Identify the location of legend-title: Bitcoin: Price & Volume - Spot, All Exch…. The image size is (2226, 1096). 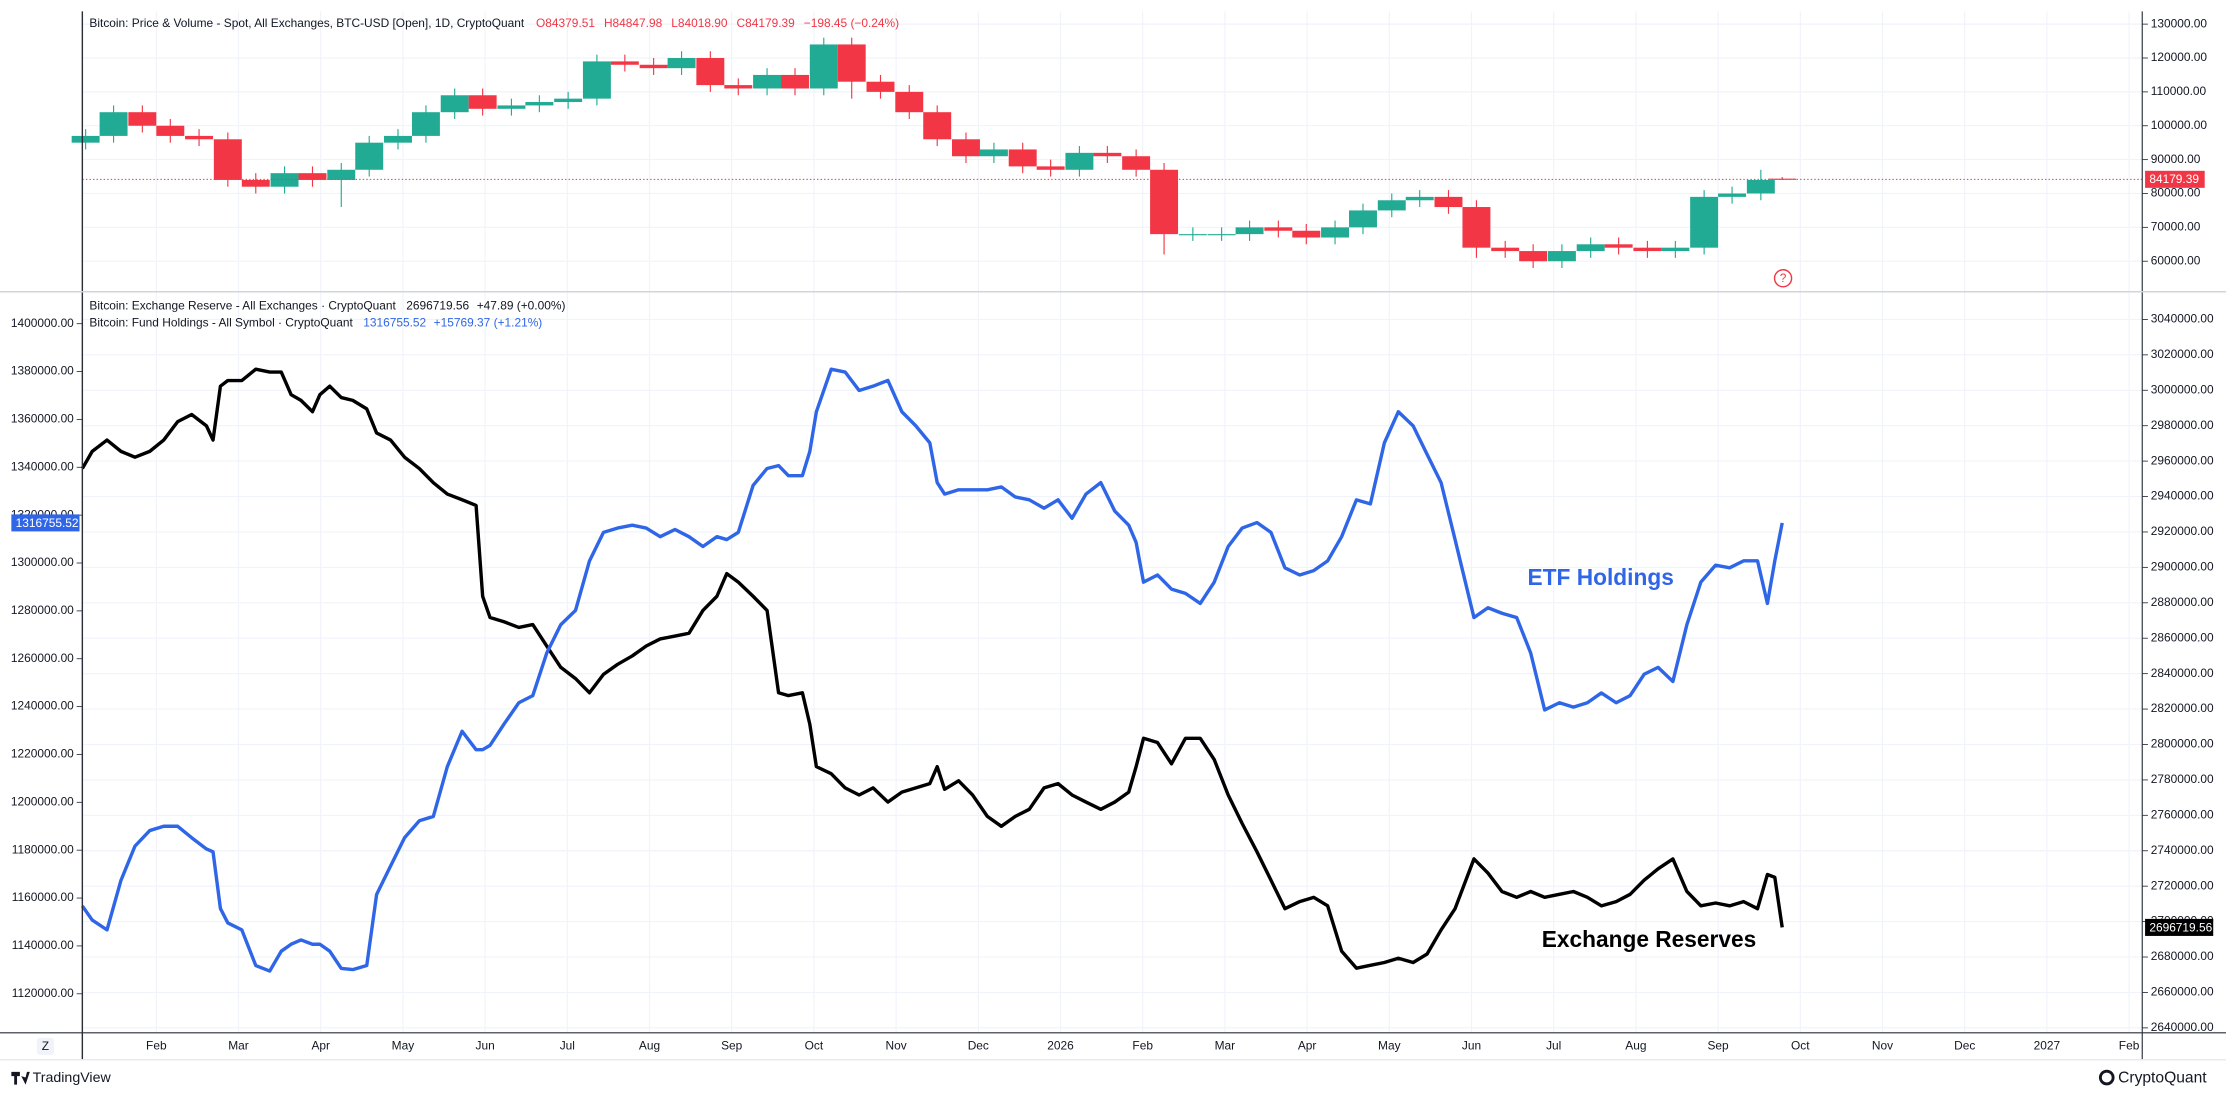
(306, 23).